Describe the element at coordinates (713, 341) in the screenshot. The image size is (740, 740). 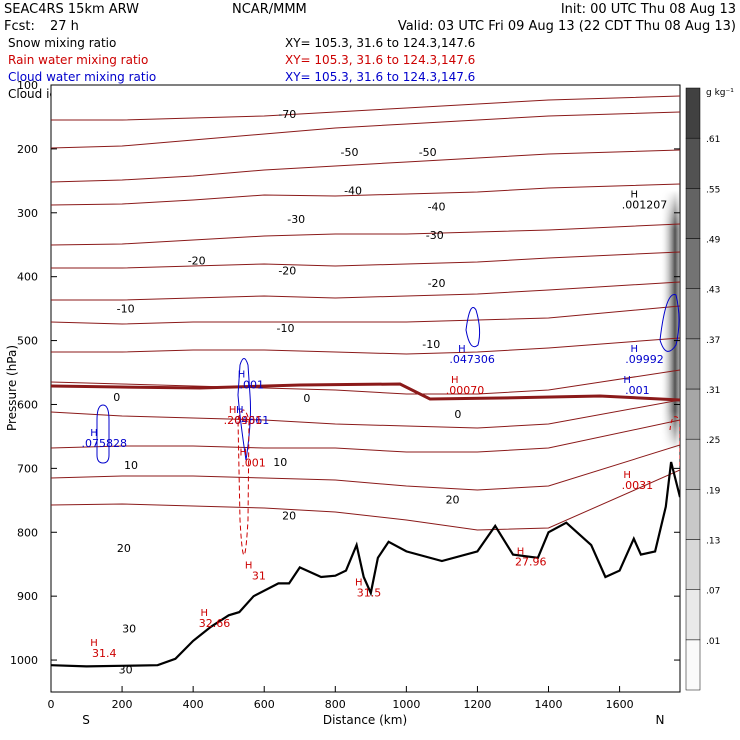
I see `colorbar-level: .37` at that location.